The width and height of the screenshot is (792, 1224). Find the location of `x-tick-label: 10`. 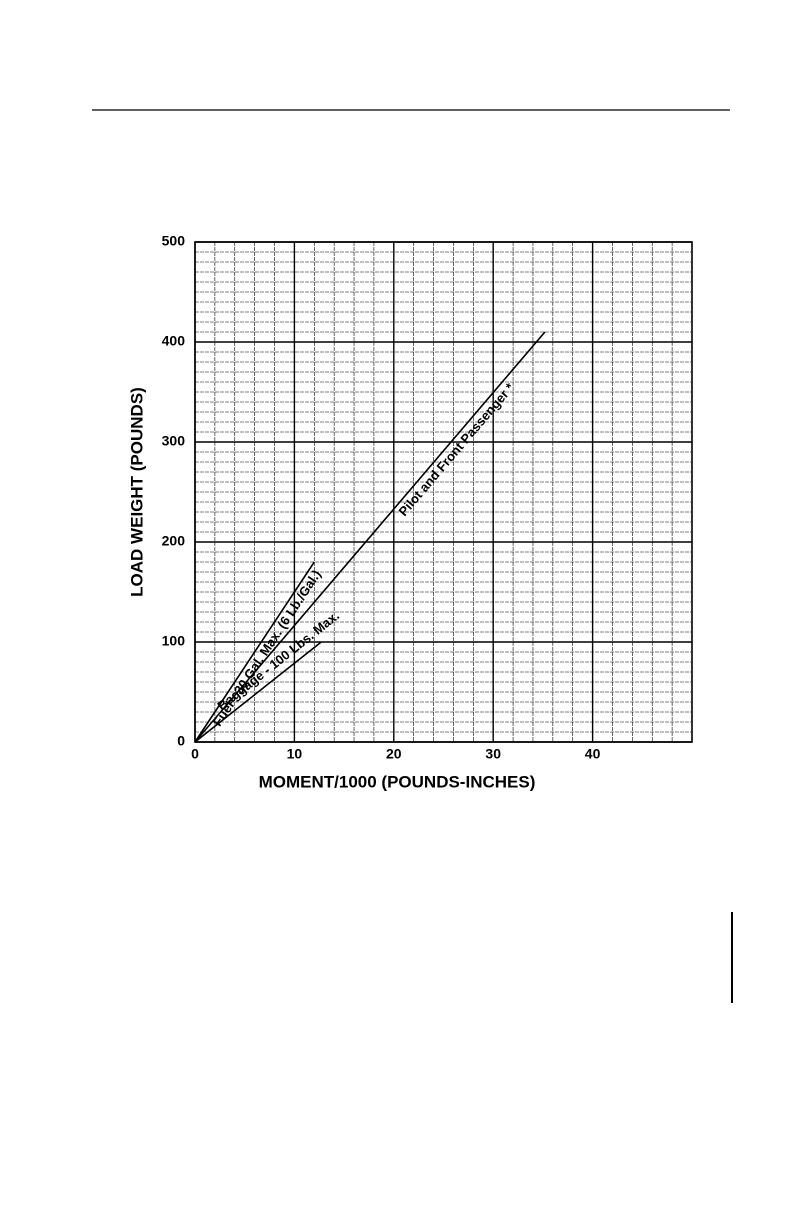

x-tick-label: 10 is located at coordinates (295, 754).